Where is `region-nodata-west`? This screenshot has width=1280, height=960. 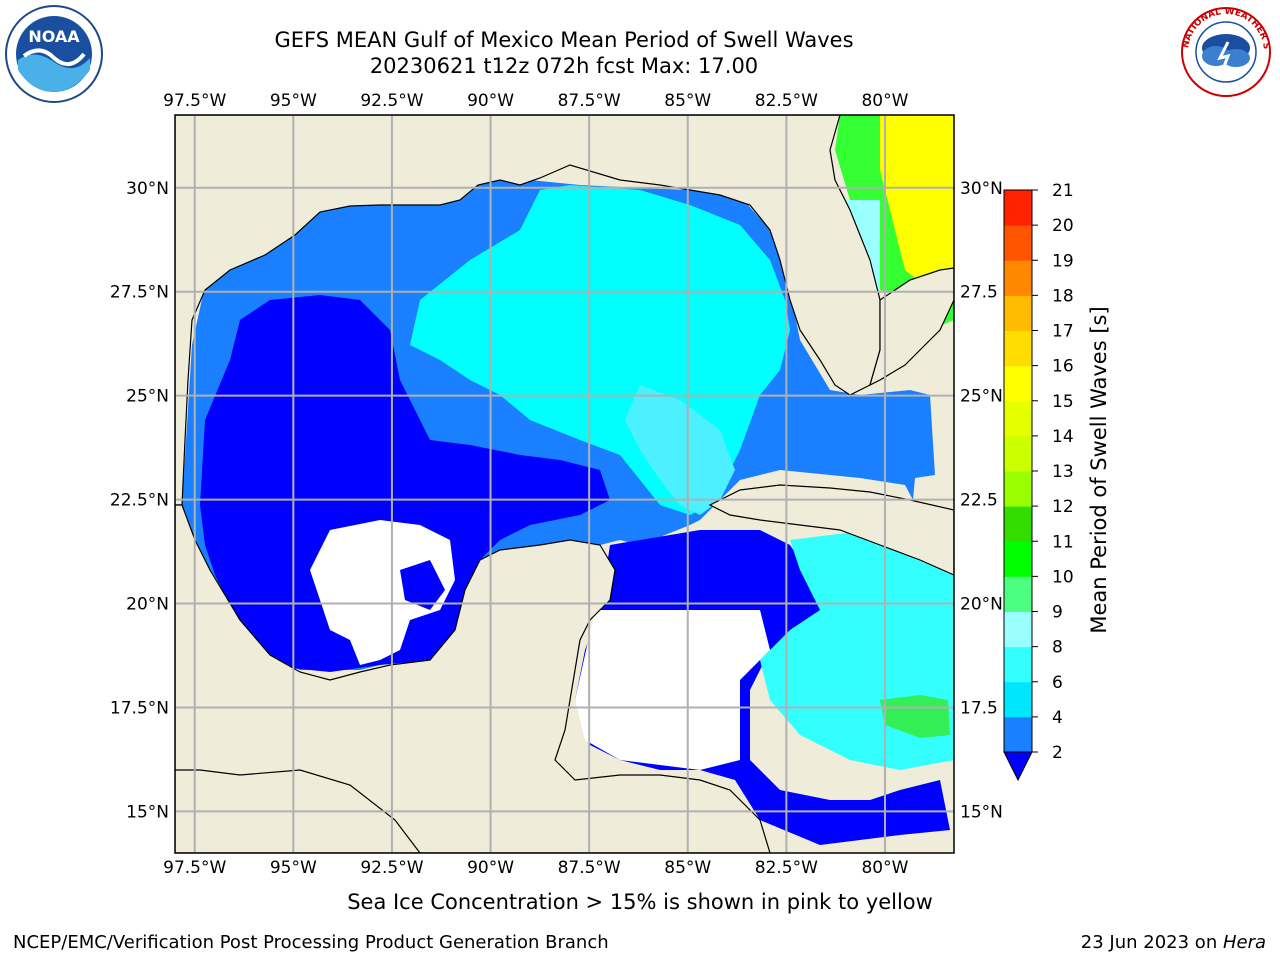
region-nodata-west is located at coordinates (382, 592).